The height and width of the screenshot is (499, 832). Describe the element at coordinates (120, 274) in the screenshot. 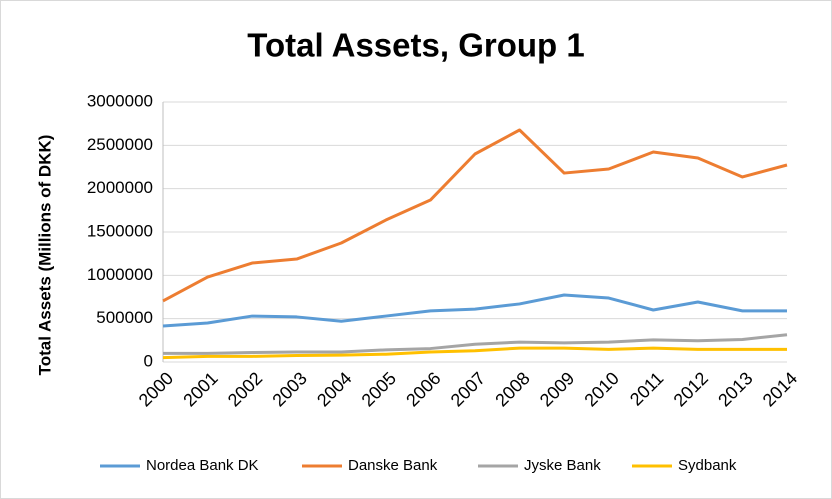

I see `y-tick-label: 1000000` at that location.